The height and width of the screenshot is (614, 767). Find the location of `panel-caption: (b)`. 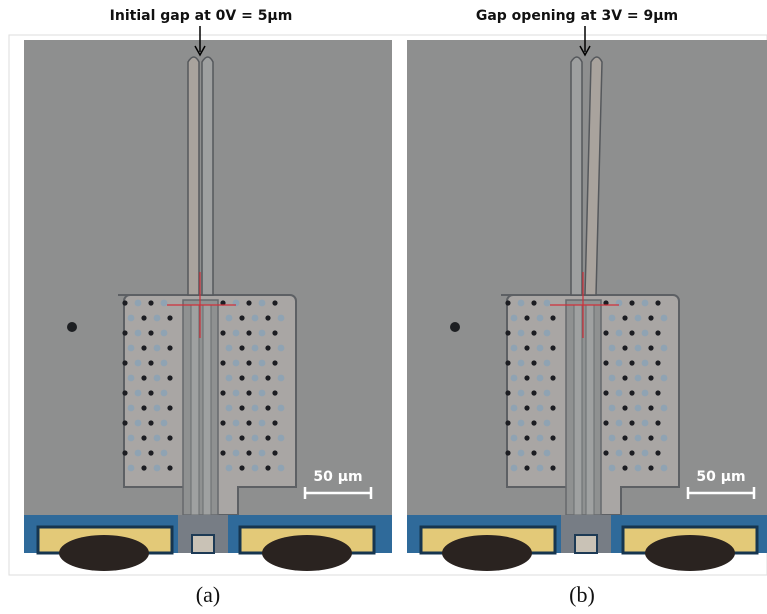

panel-caption: (b) is located at coordinates (582, 594).